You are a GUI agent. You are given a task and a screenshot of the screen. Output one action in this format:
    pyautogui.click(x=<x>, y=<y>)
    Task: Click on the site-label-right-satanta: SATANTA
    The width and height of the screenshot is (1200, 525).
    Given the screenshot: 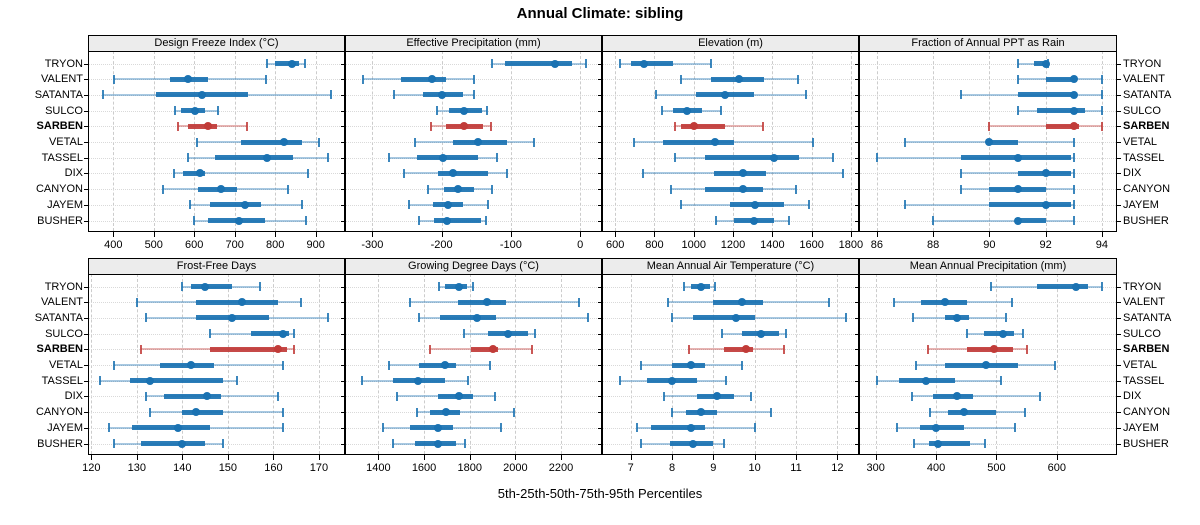 What is the action you would take?
    pyautogui.click(x=1147, y=317)
    